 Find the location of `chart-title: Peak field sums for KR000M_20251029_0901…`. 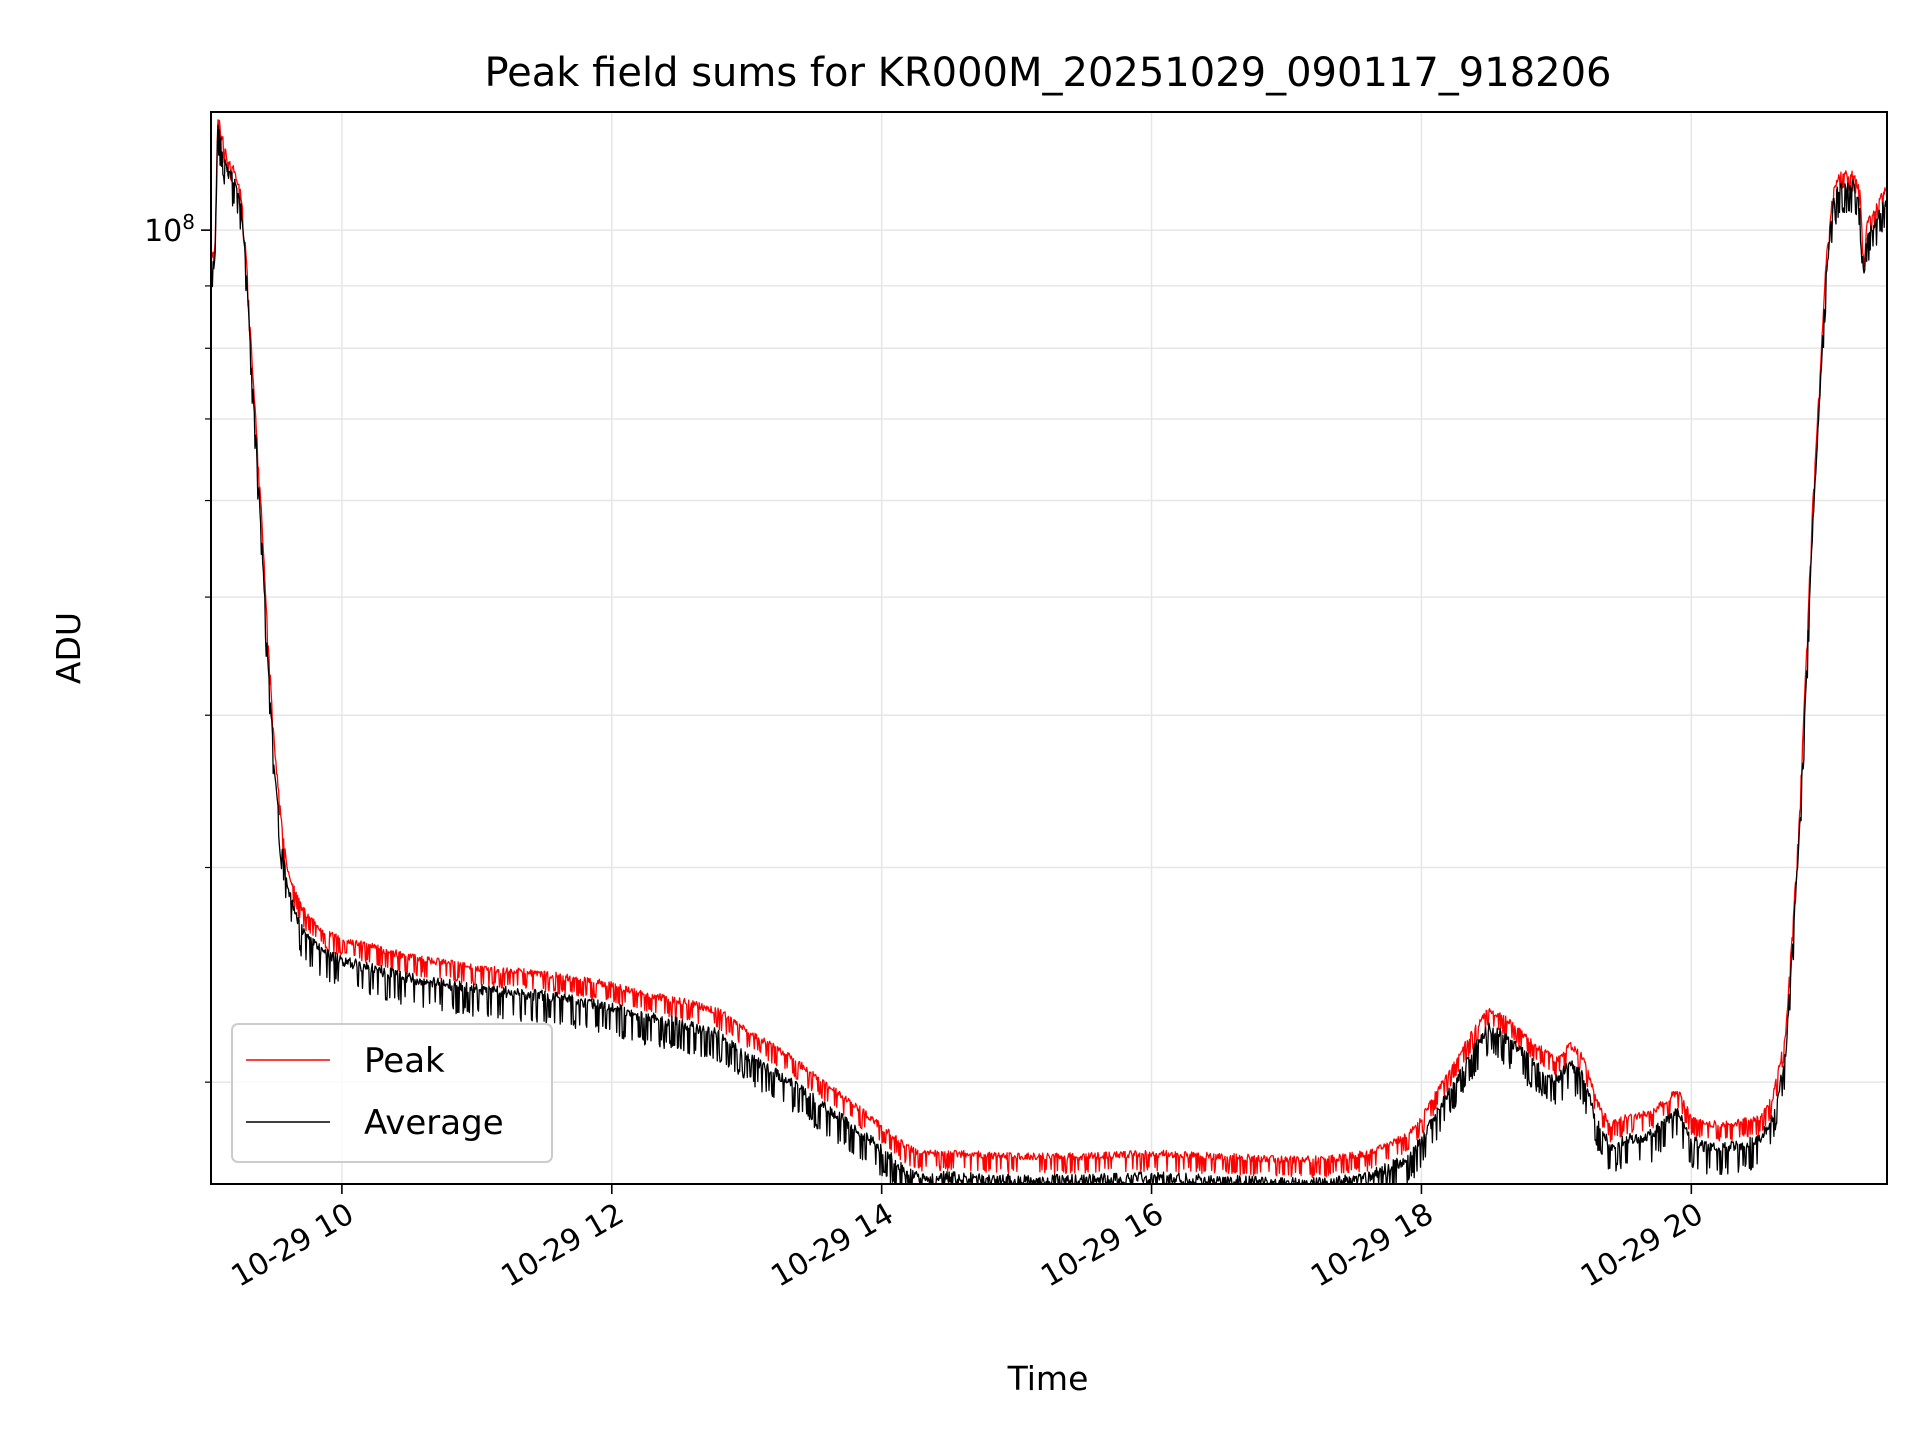

chart-title: Peak field sums for KR000M_20251029_0901… is located at coordinates (1047, 73).